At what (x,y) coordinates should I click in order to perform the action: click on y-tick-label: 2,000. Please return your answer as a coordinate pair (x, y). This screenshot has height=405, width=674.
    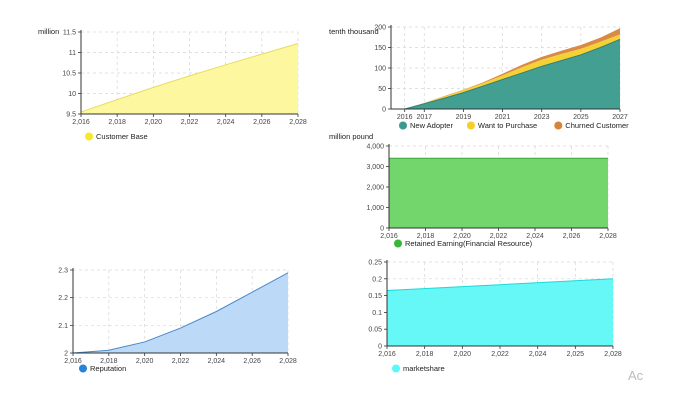
    Looking at the image, I should click on (375, 188).